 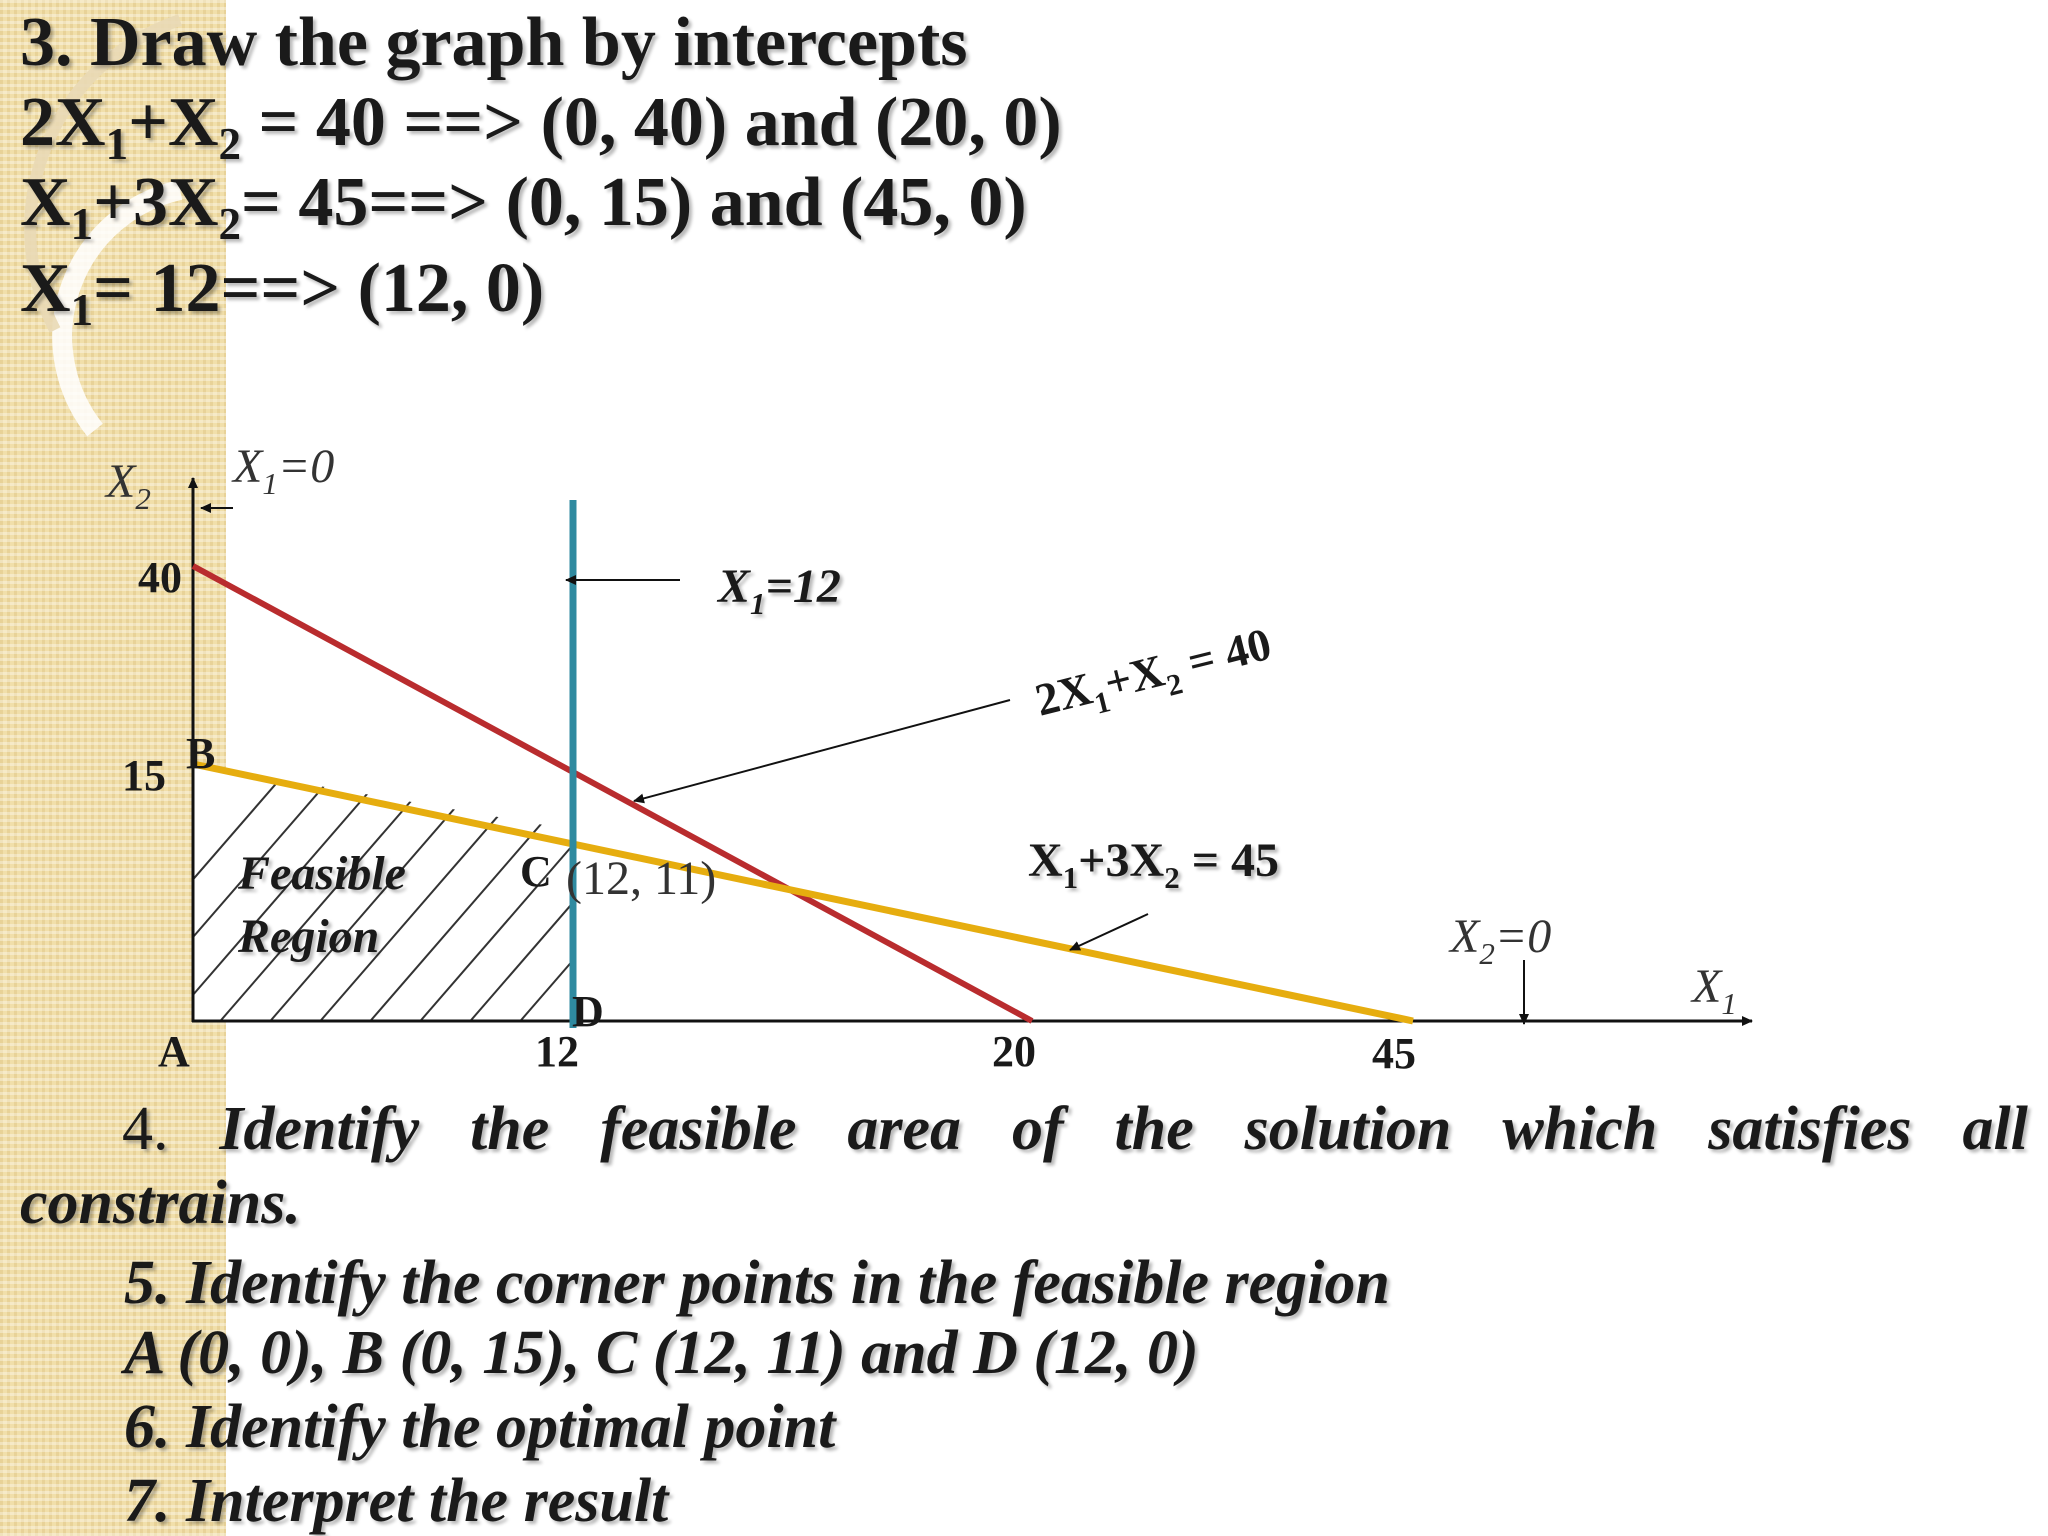 What do you see at coordinates (1109, 932) in the screenshot?
I see `line-x1-3x2-pointer` at bounding box center [1109, 932].